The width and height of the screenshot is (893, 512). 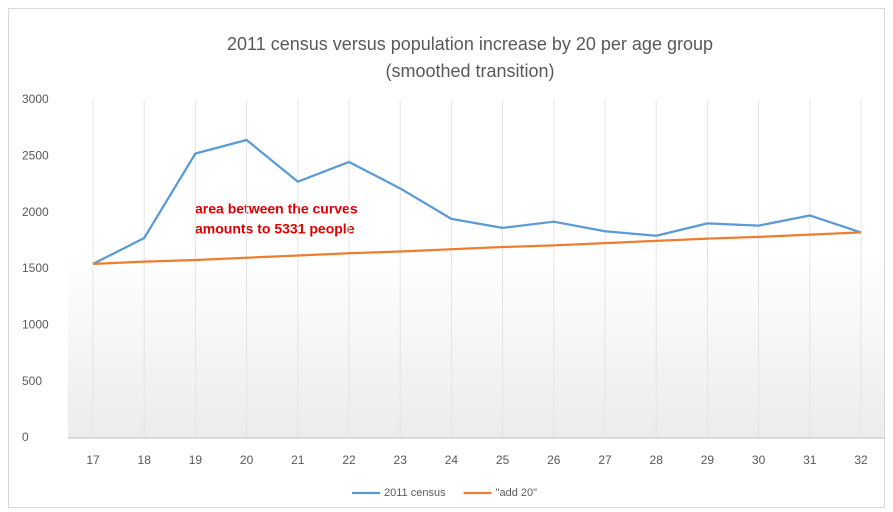 What do you see at coordinates (145, 460) in the screenshot?
I see `x-tick-label: 18` at bounding box center [145, 460].